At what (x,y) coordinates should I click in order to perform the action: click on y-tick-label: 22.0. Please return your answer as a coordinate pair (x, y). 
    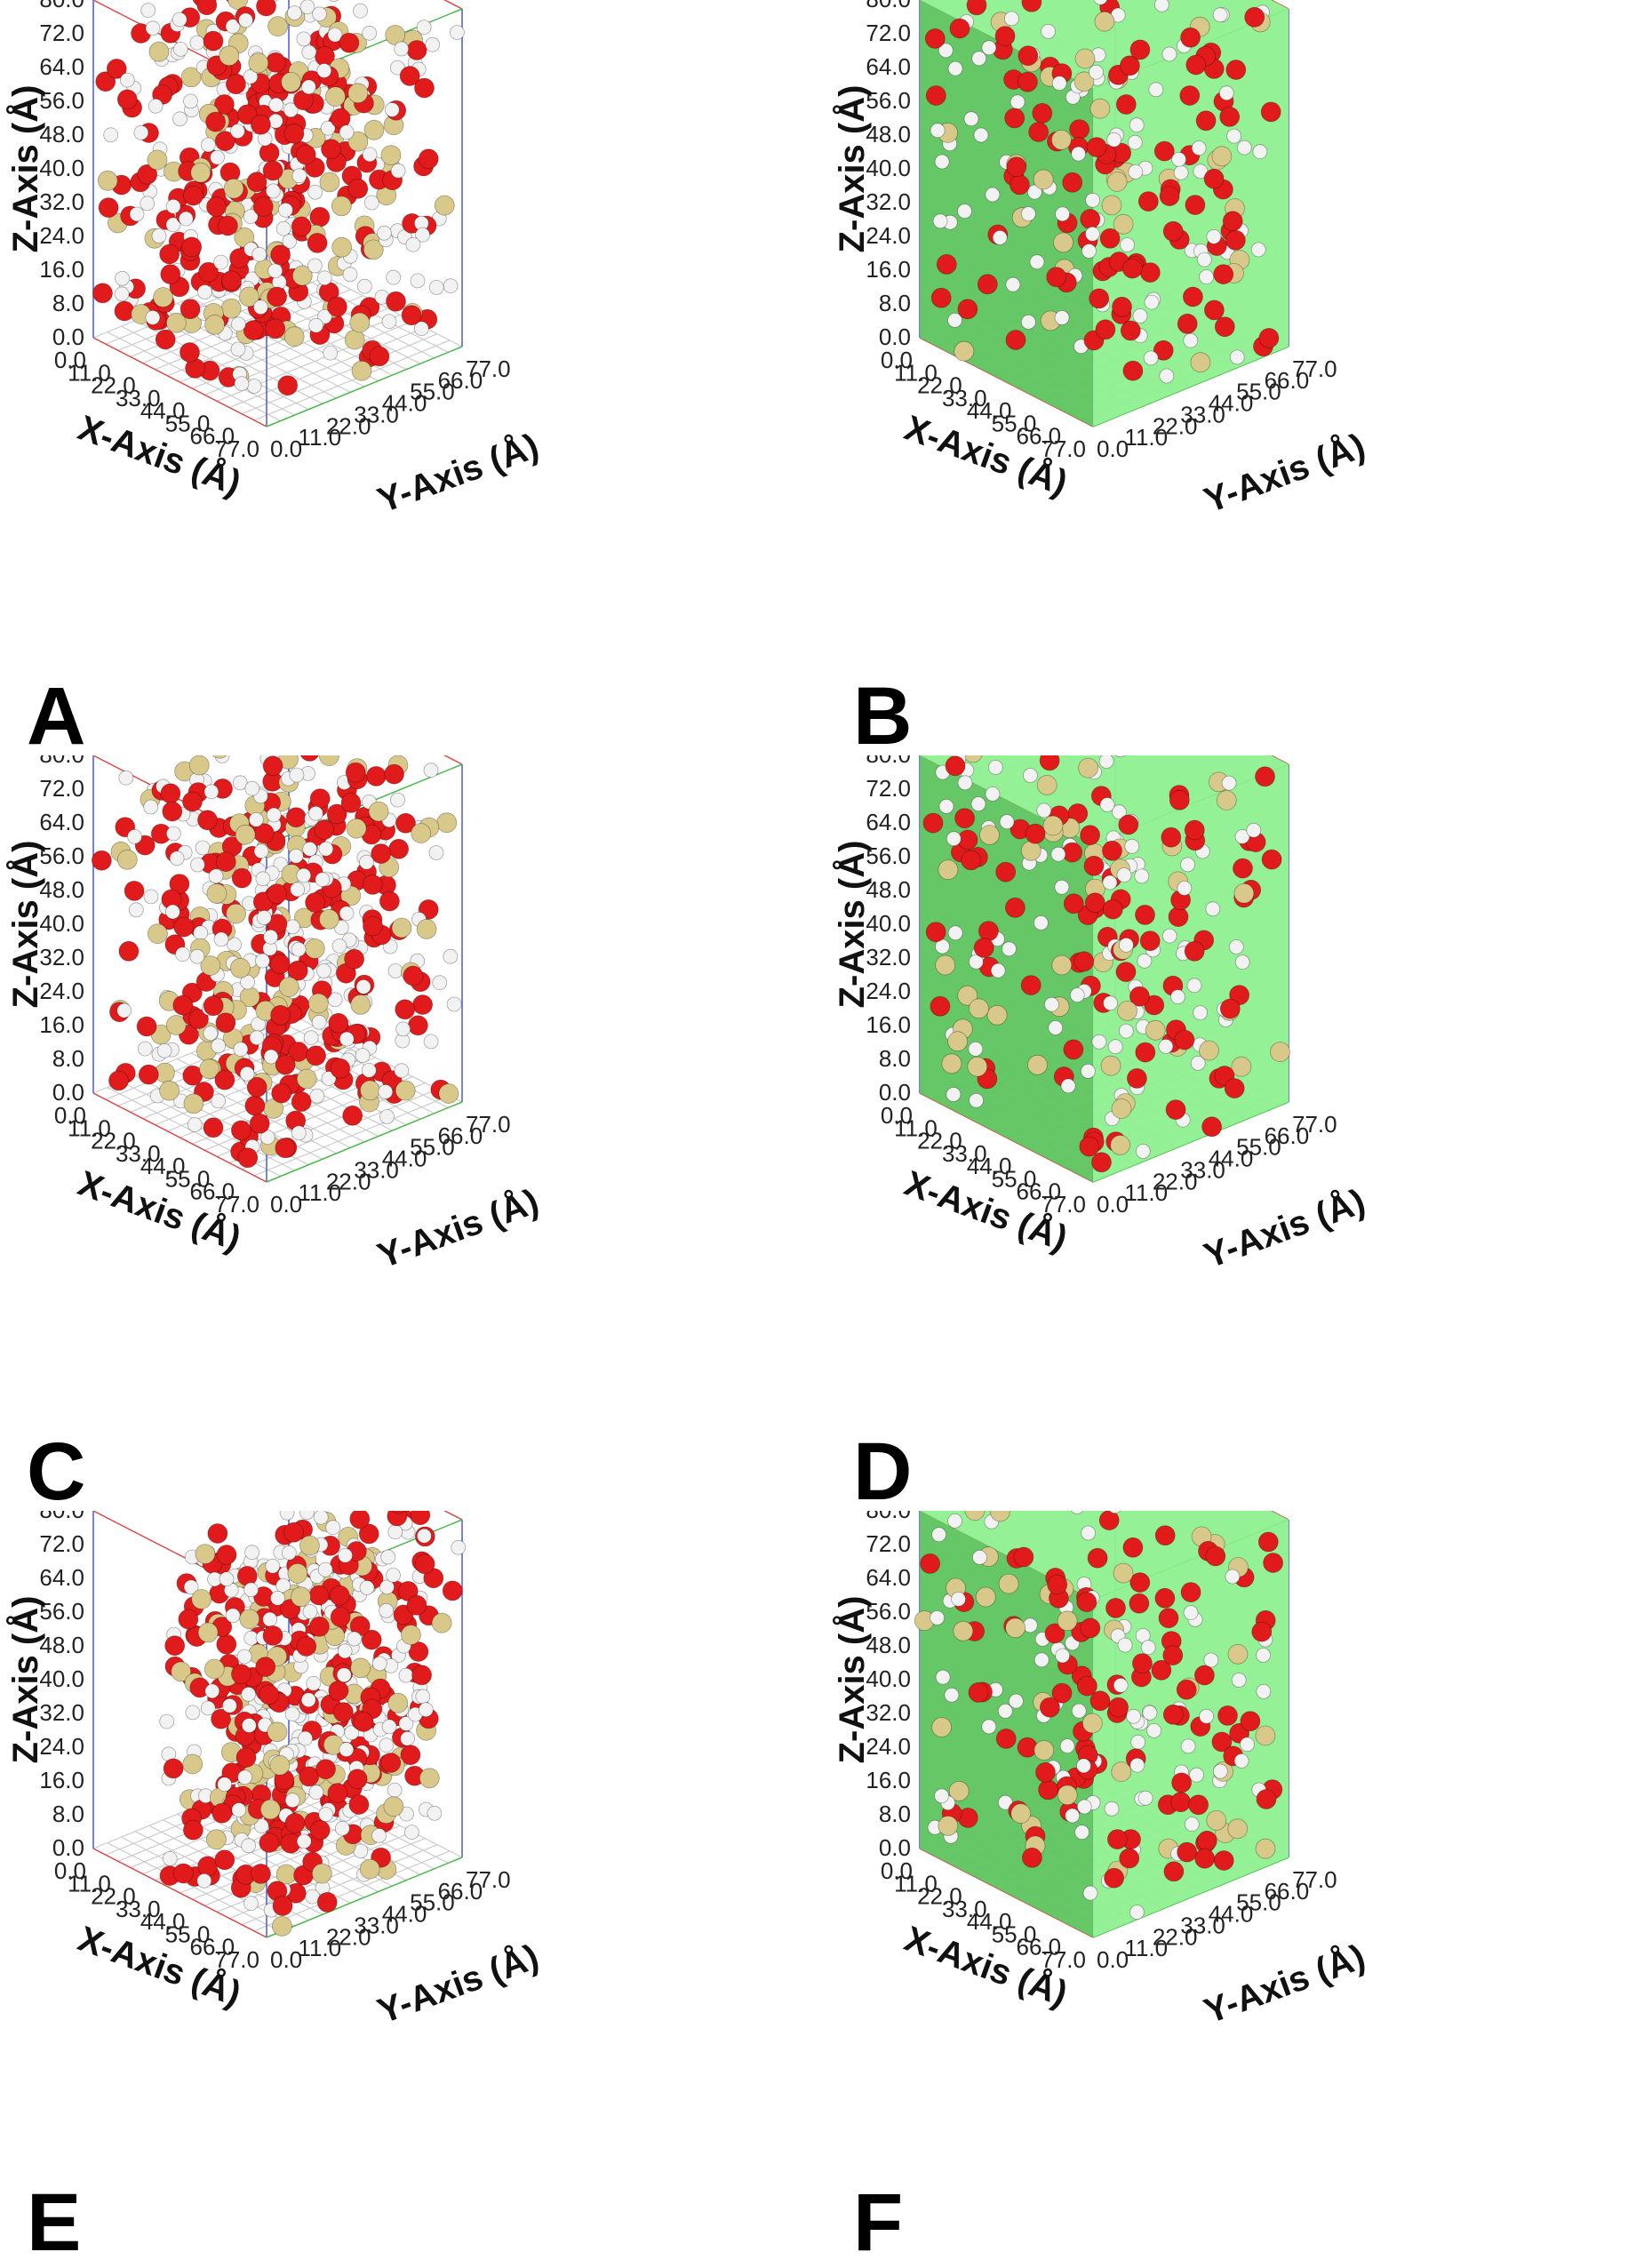
    Looking at the image, I should click on (1175, 426).